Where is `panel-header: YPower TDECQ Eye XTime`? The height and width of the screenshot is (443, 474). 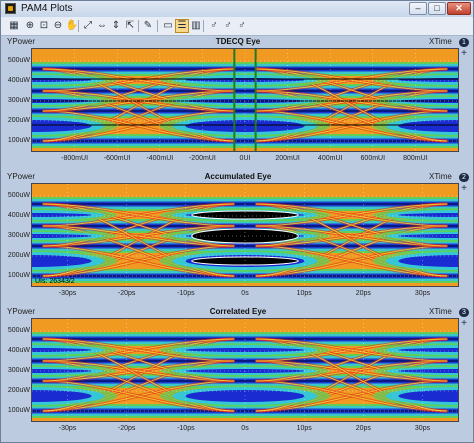 panel-header: YPower TDECQ Eye XTime is located at coordinates (238, 42).